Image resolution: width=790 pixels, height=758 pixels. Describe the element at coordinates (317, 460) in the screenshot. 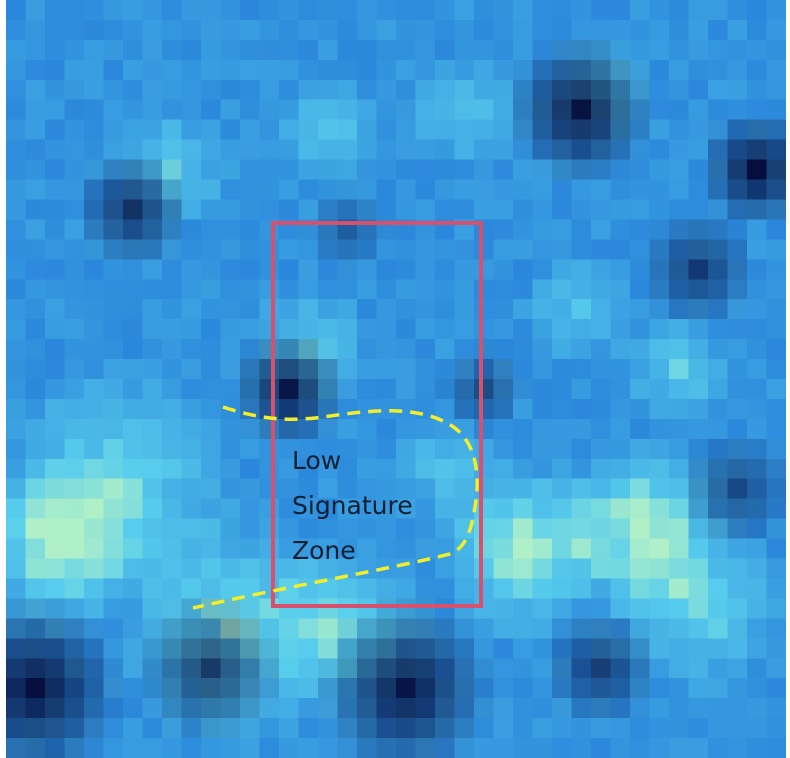

I see `zone-label-line-1: Low` at that location.